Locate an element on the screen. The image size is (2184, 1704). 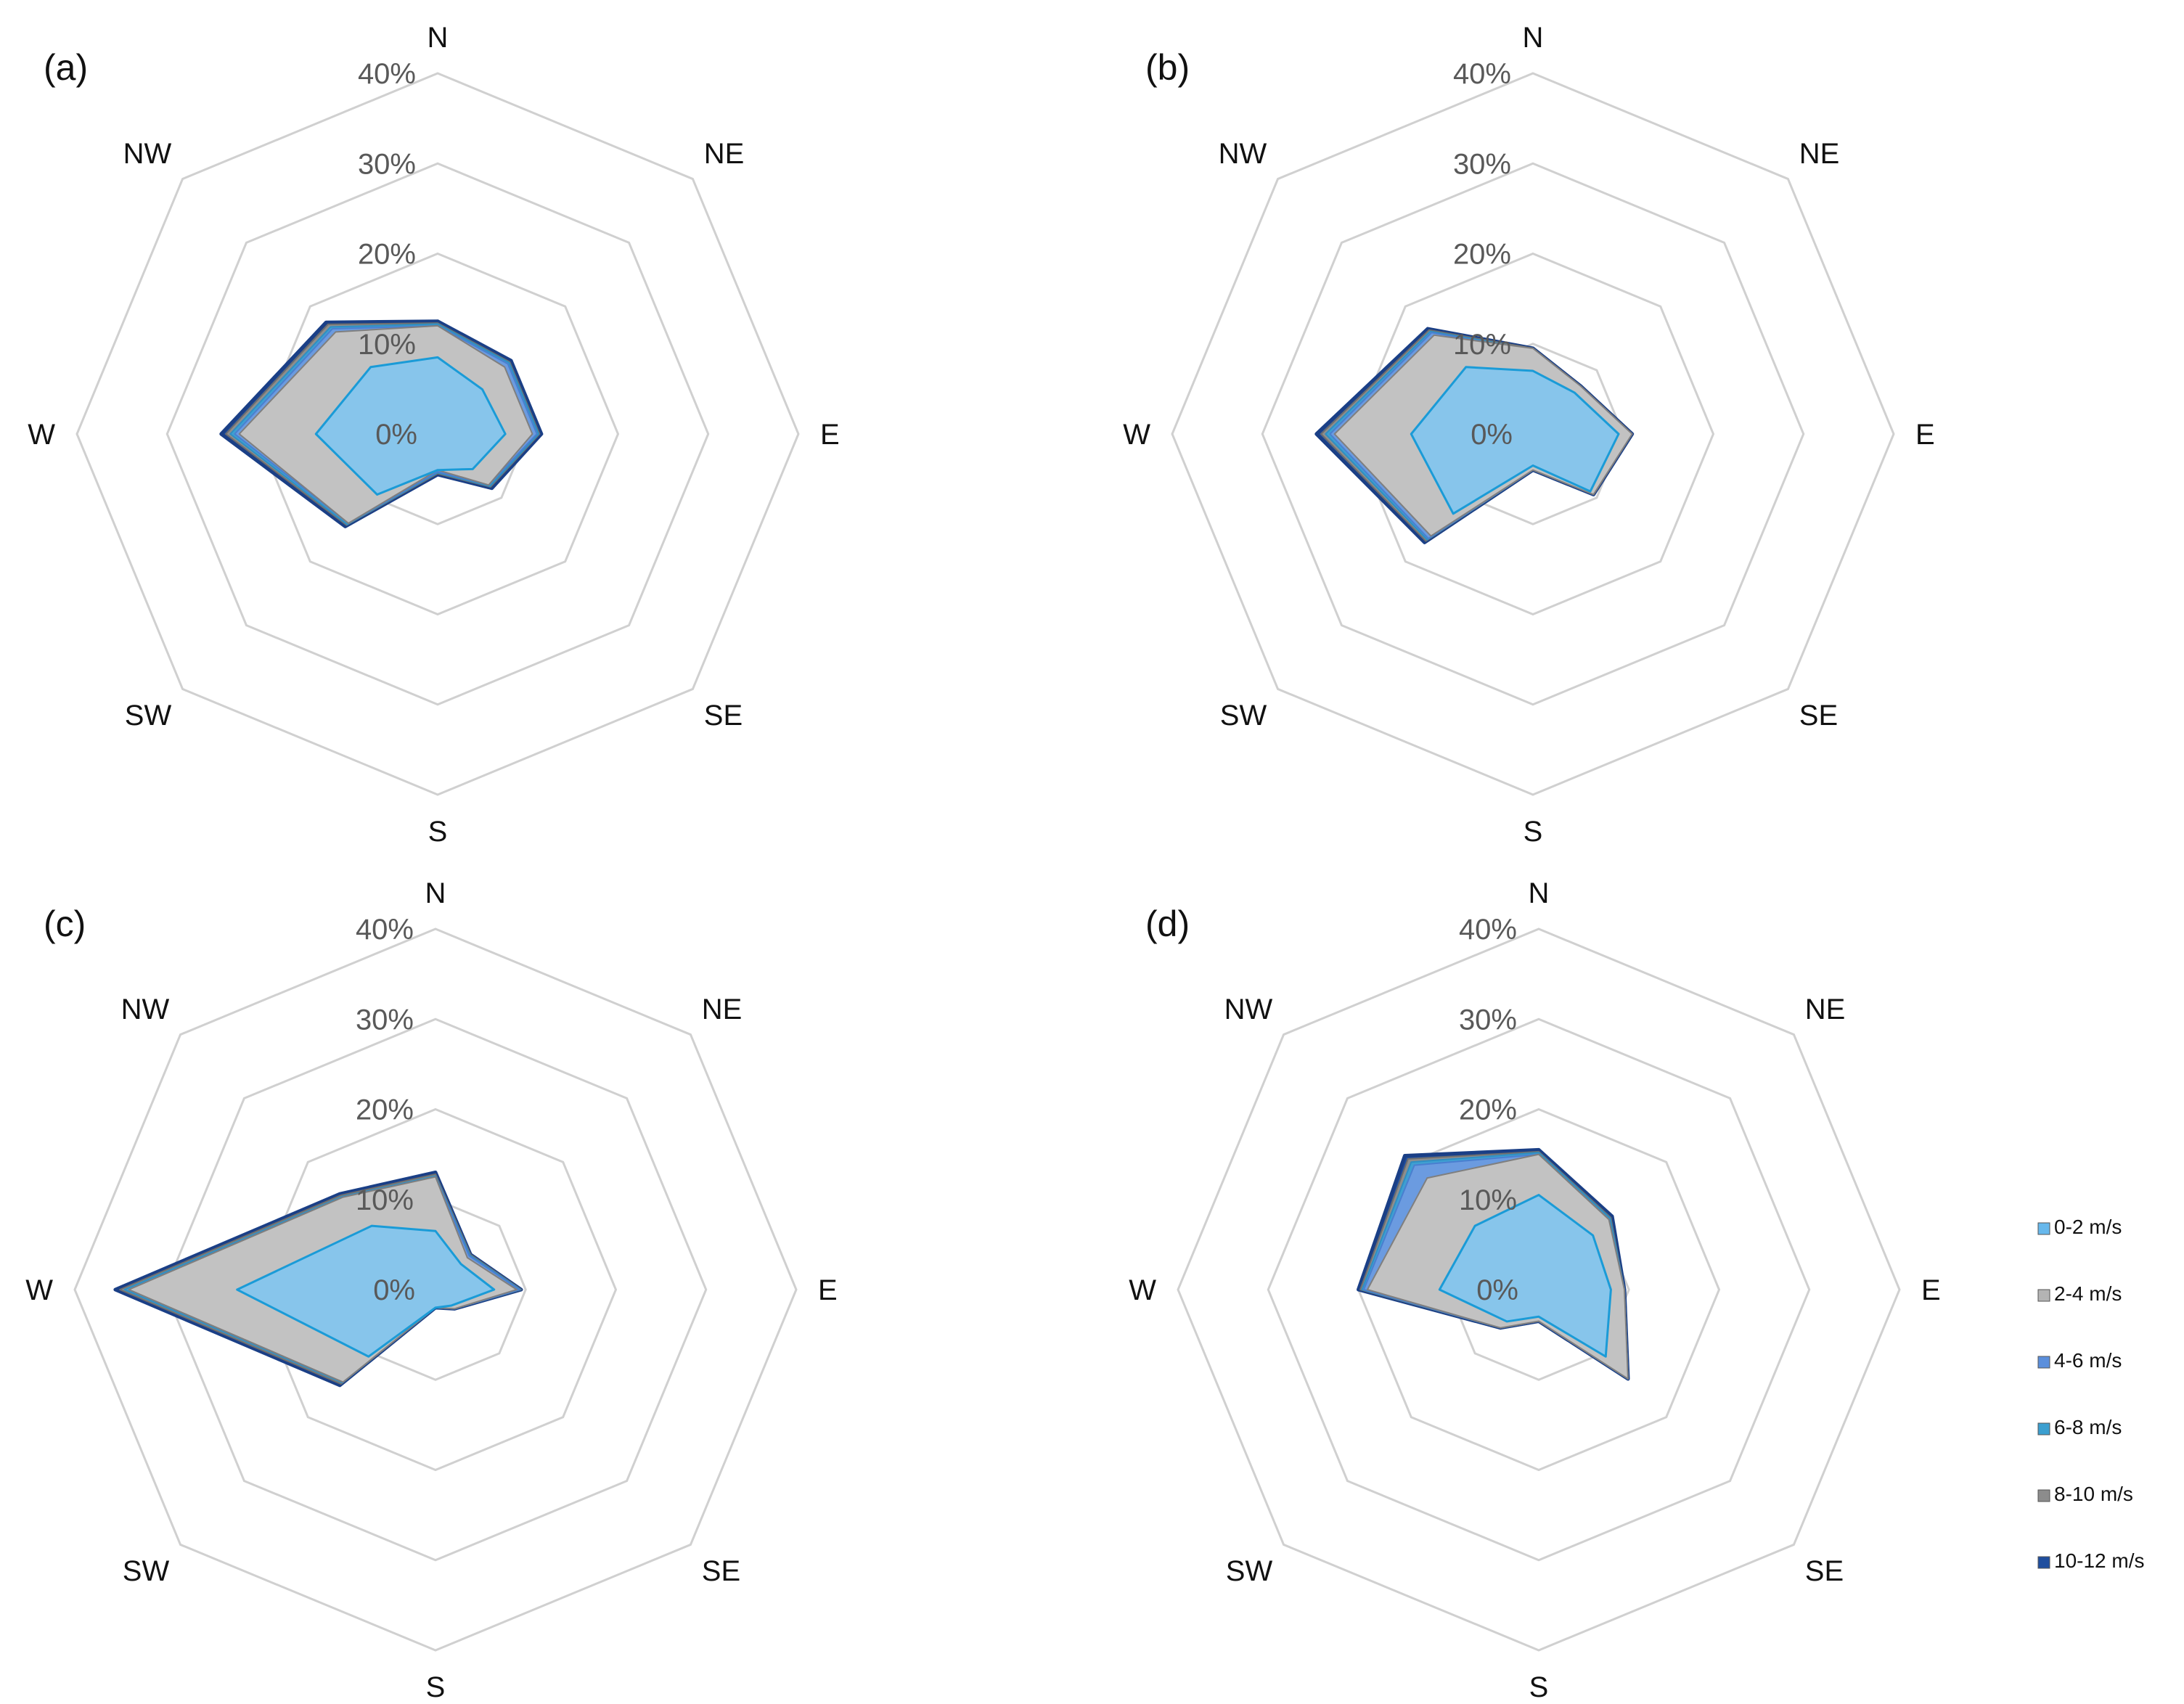
panel-label: (d) is located at coordinates (1167, 924).